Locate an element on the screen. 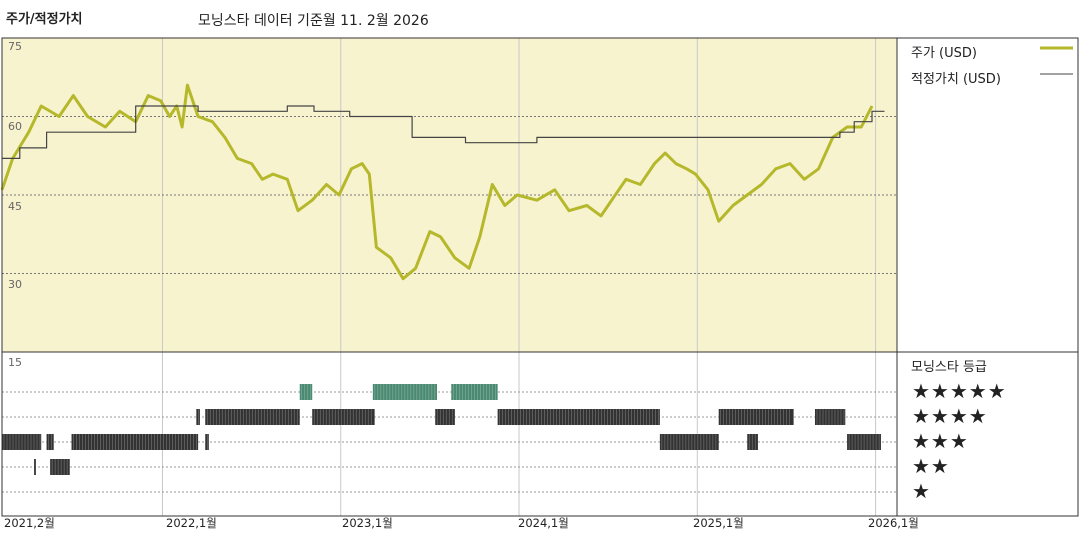 The image size is (1080, 540). y-tick-30: 30 is located at coordinates (15, 284).